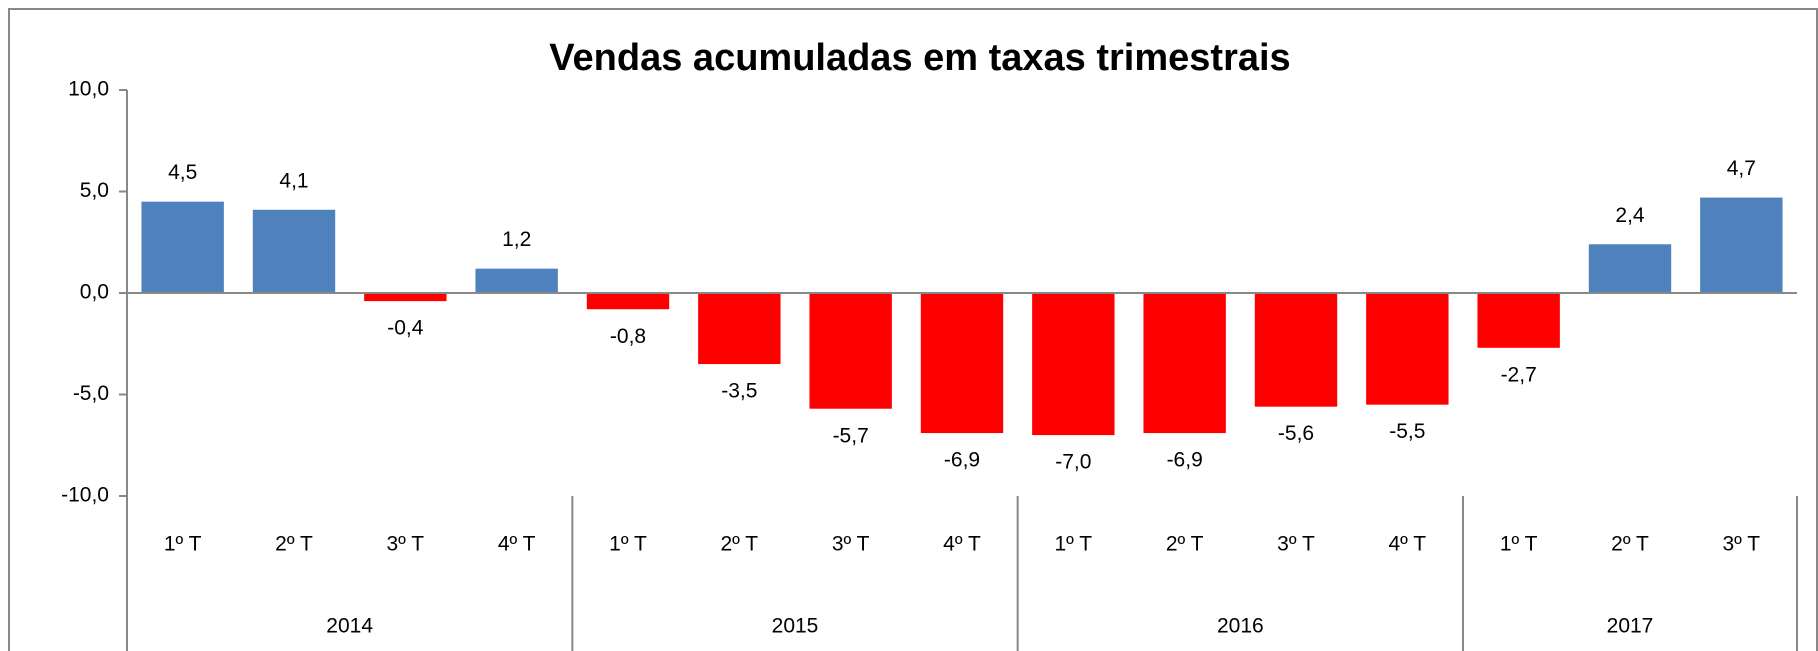 This screenshot has width=1818, height=651. What do you see at coordinates (516, 239) in the screenshot?
I see `data-label: 1,2` at bounding box center [516, 239].